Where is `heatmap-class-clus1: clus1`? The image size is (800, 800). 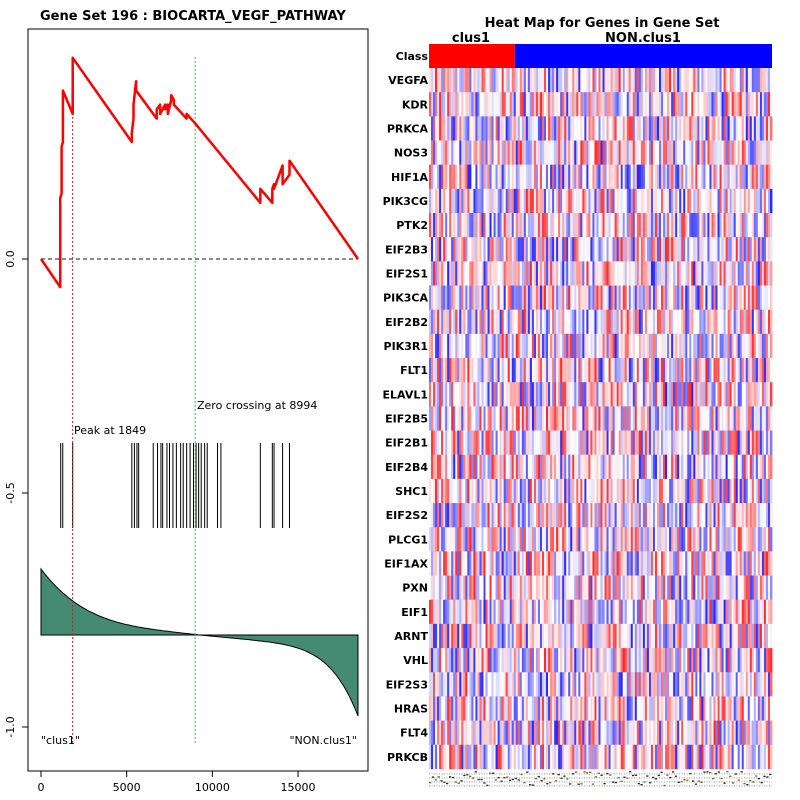
heatmap-class-clus1: clus1 is located at coordinates (471, 38).